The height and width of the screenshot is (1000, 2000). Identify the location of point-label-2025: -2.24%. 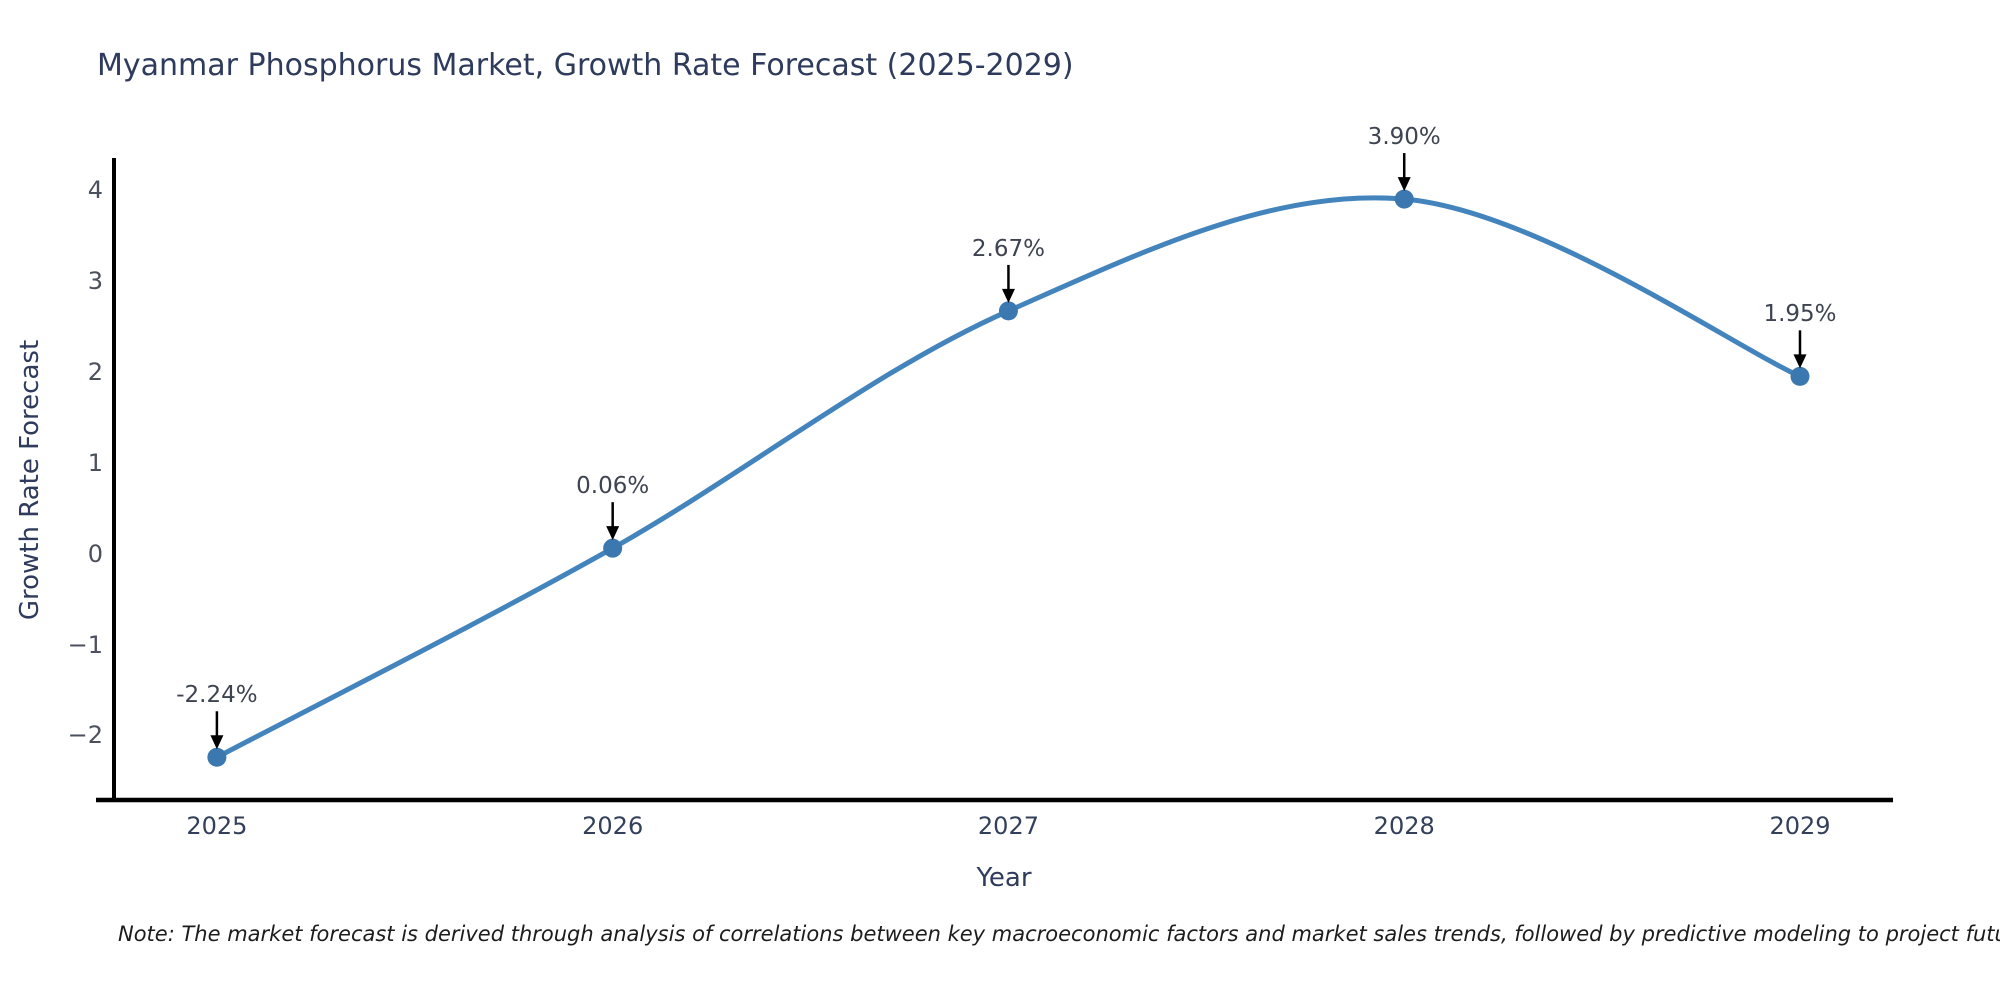
(217, 695).